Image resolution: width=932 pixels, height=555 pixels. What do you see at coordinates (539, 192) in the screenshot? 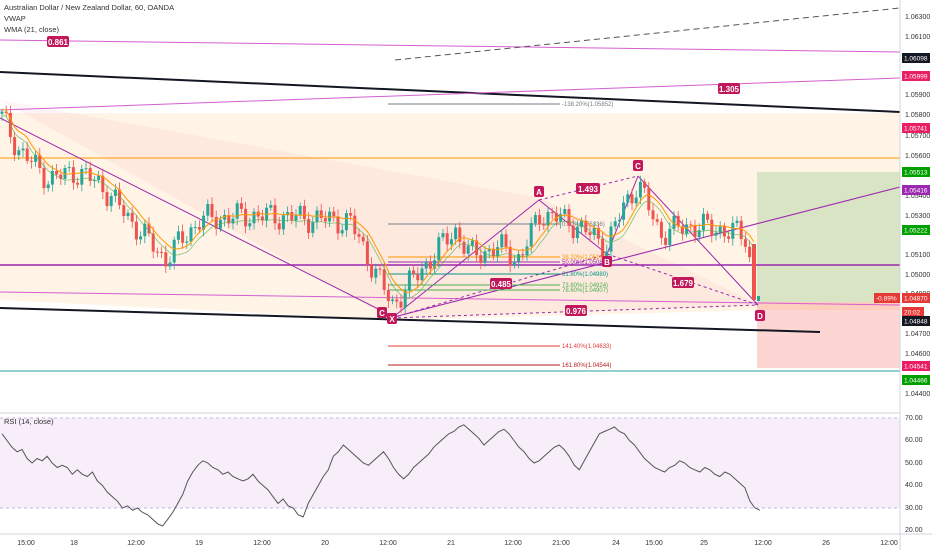
I see `point-label-a: A` at bounding box center [539, 192].